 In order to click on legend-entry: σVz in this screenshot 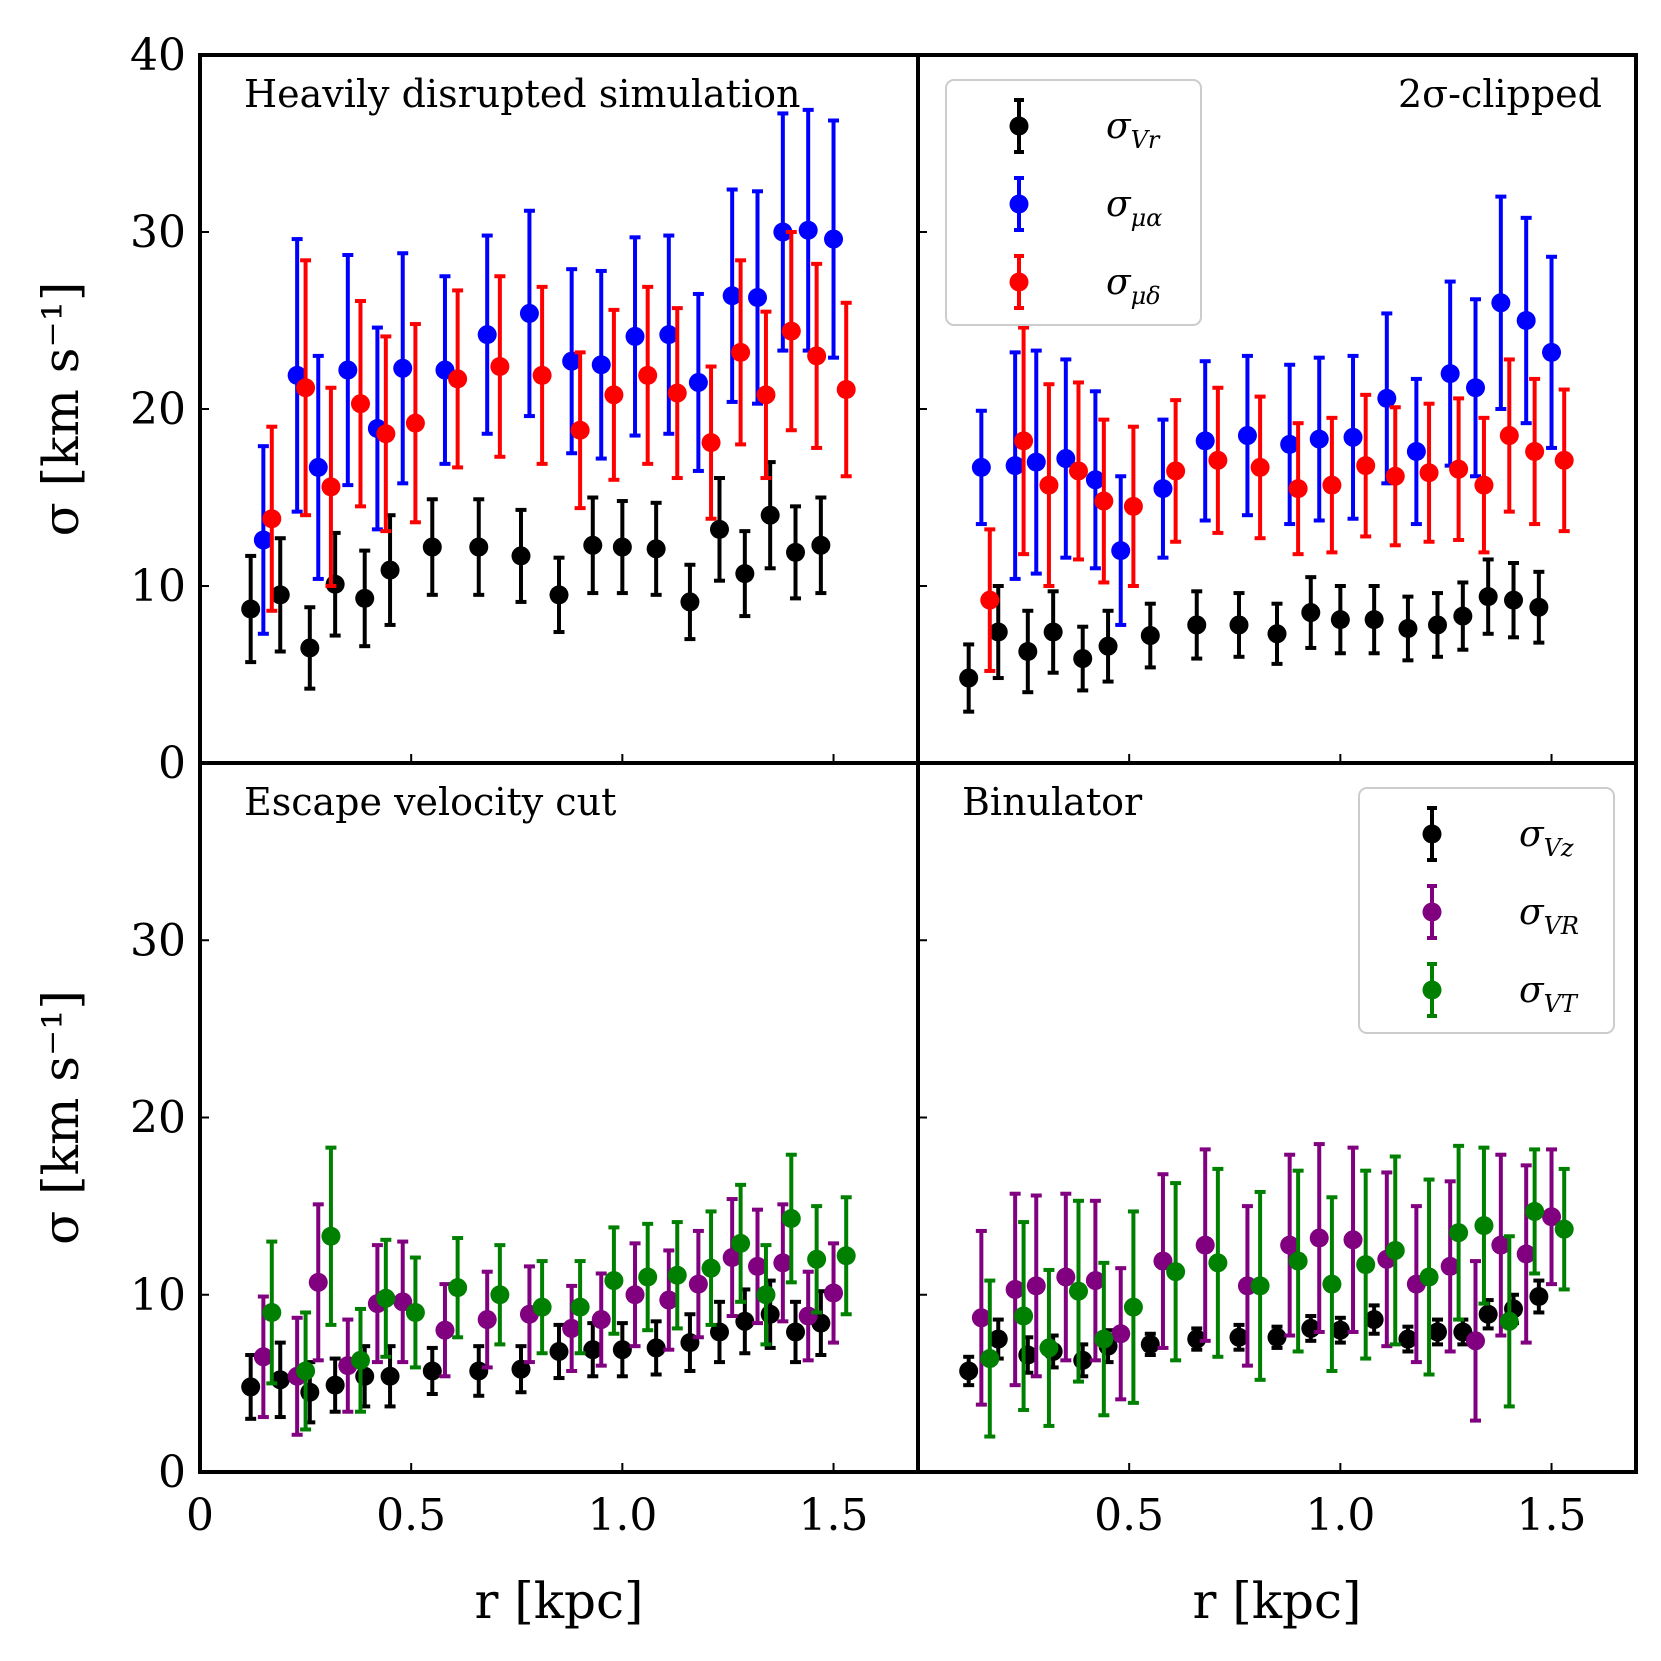, I will do `click(1498, 834)`.